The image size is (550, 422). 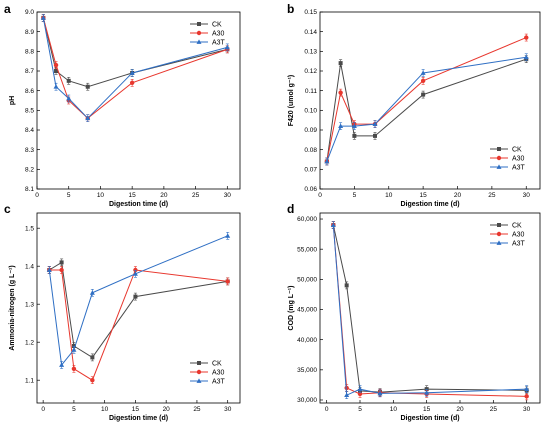 What do you see at coordinates (310, 12) in the screenshot?
I see `y-tick-label: 0.15` at bounding box center [310, 12].